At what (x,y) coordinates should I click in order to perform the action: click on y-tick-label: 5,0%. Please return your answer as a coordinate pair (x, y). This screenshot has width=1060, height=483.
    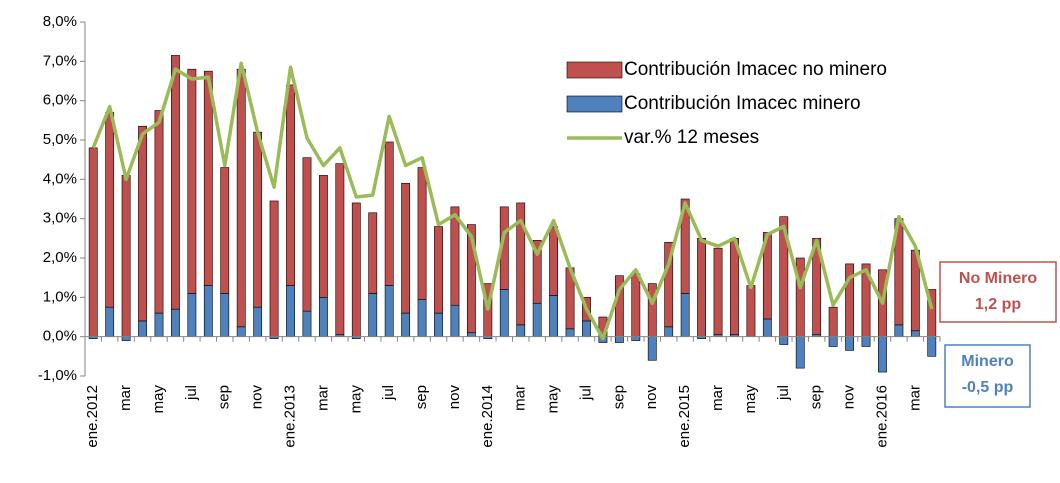
    Looking at the image, I should click on (60, 139).